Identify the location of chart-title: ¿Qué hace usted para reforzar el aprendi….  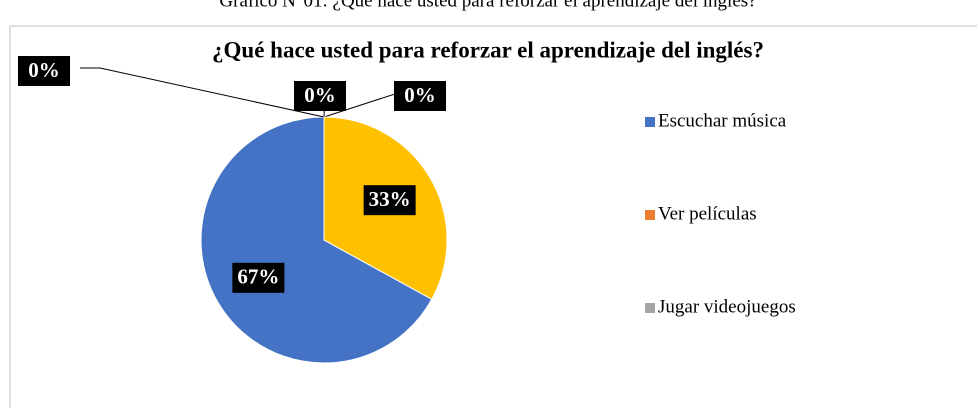
(488, 49).